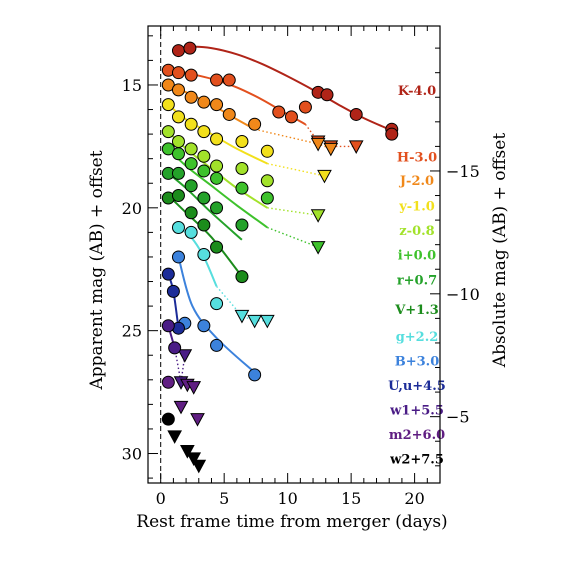 This screenshot has height=572, width=580. Describe the element at coordinates (500, 251) in the screenshot. I see `y2-axis-title: Absolute mag (AB) + offset` at that location.